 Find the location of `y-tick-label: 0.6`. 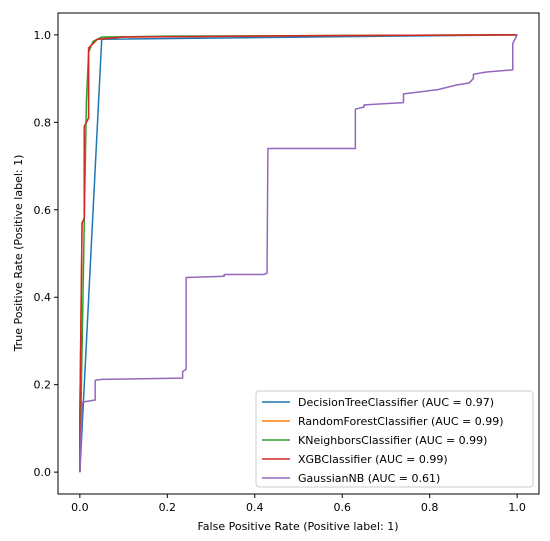

y-tick-label: 0.6 is located at coordinates (43, 210).